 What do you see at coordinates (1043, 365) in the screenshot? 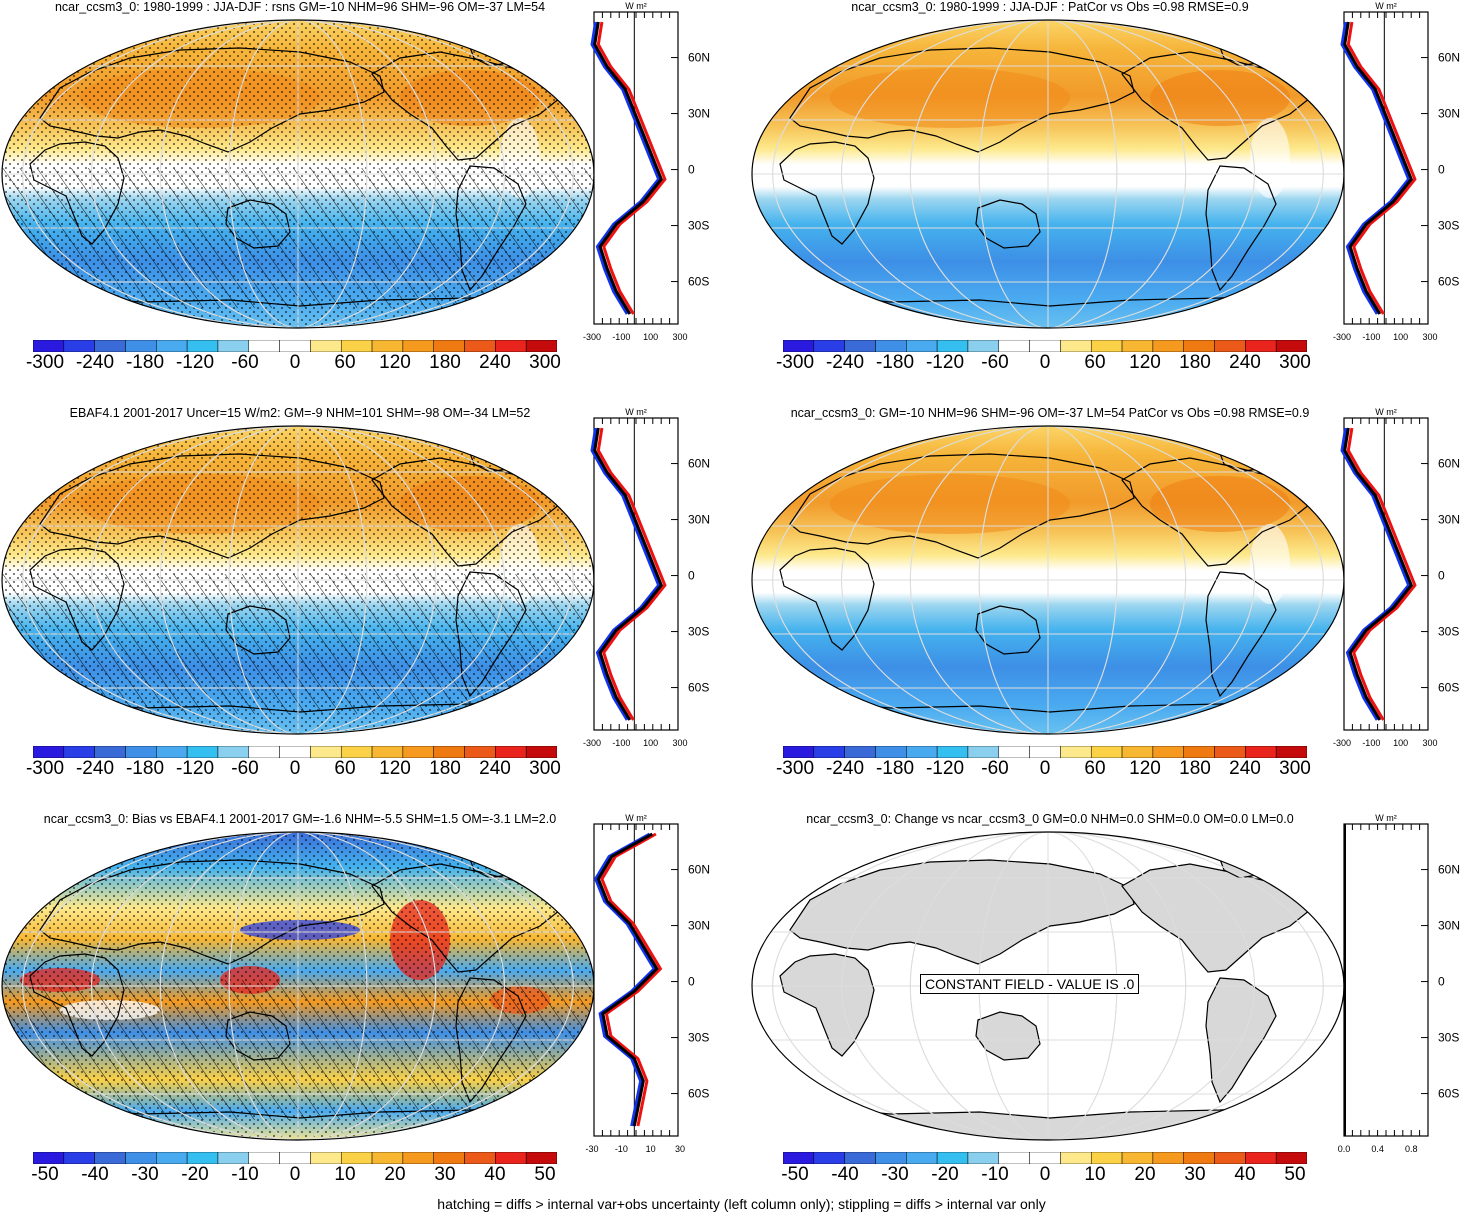
I see `colorbar-labels: -300 -240 -180 -120 -60 0 60 120 180 240 300` at bounding box center [1043, 365].